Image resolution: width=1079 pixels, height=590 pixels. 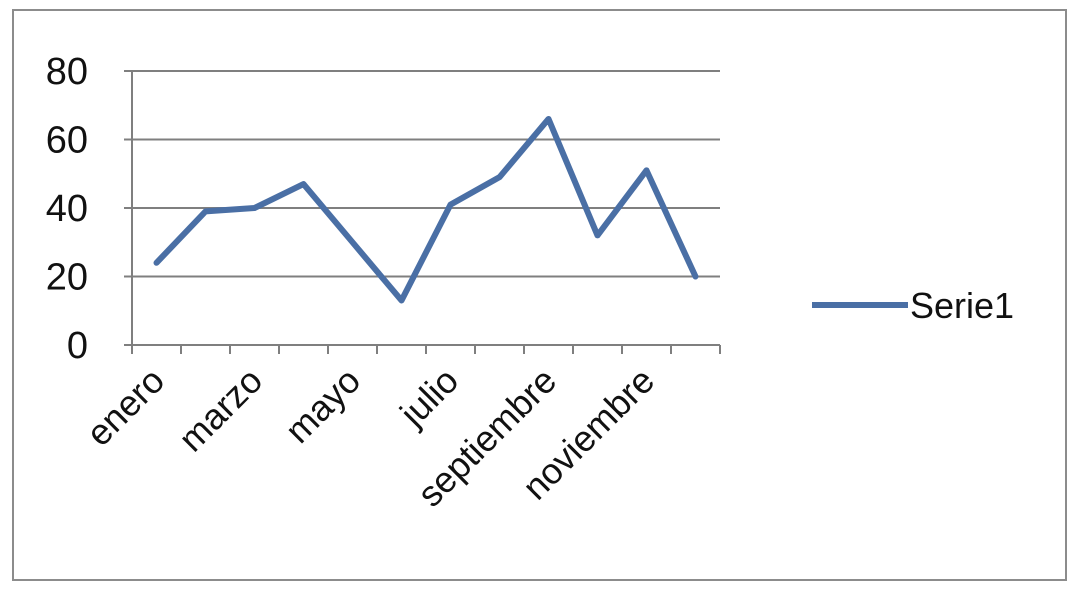 What do you see at coordinates (401, 300) in the screenshot?
I see `data-point-junio` at bounding box center [401, 300].